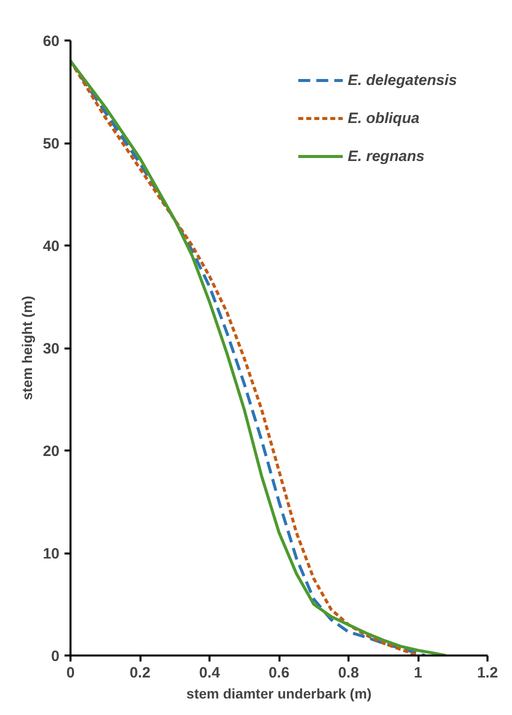  What do you see at coordinates (26, 348) in the screenshot?
I see `y-axis-title: stem height (m)` at bounding box center [26, 348].